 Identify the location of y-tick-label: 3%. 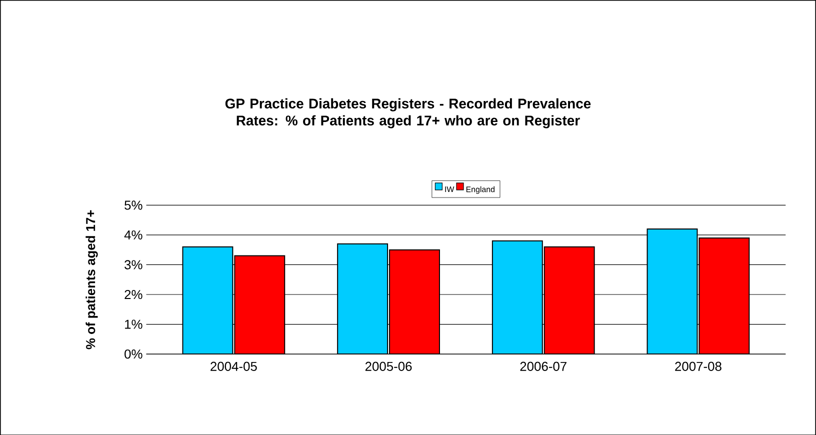
(133, 265).